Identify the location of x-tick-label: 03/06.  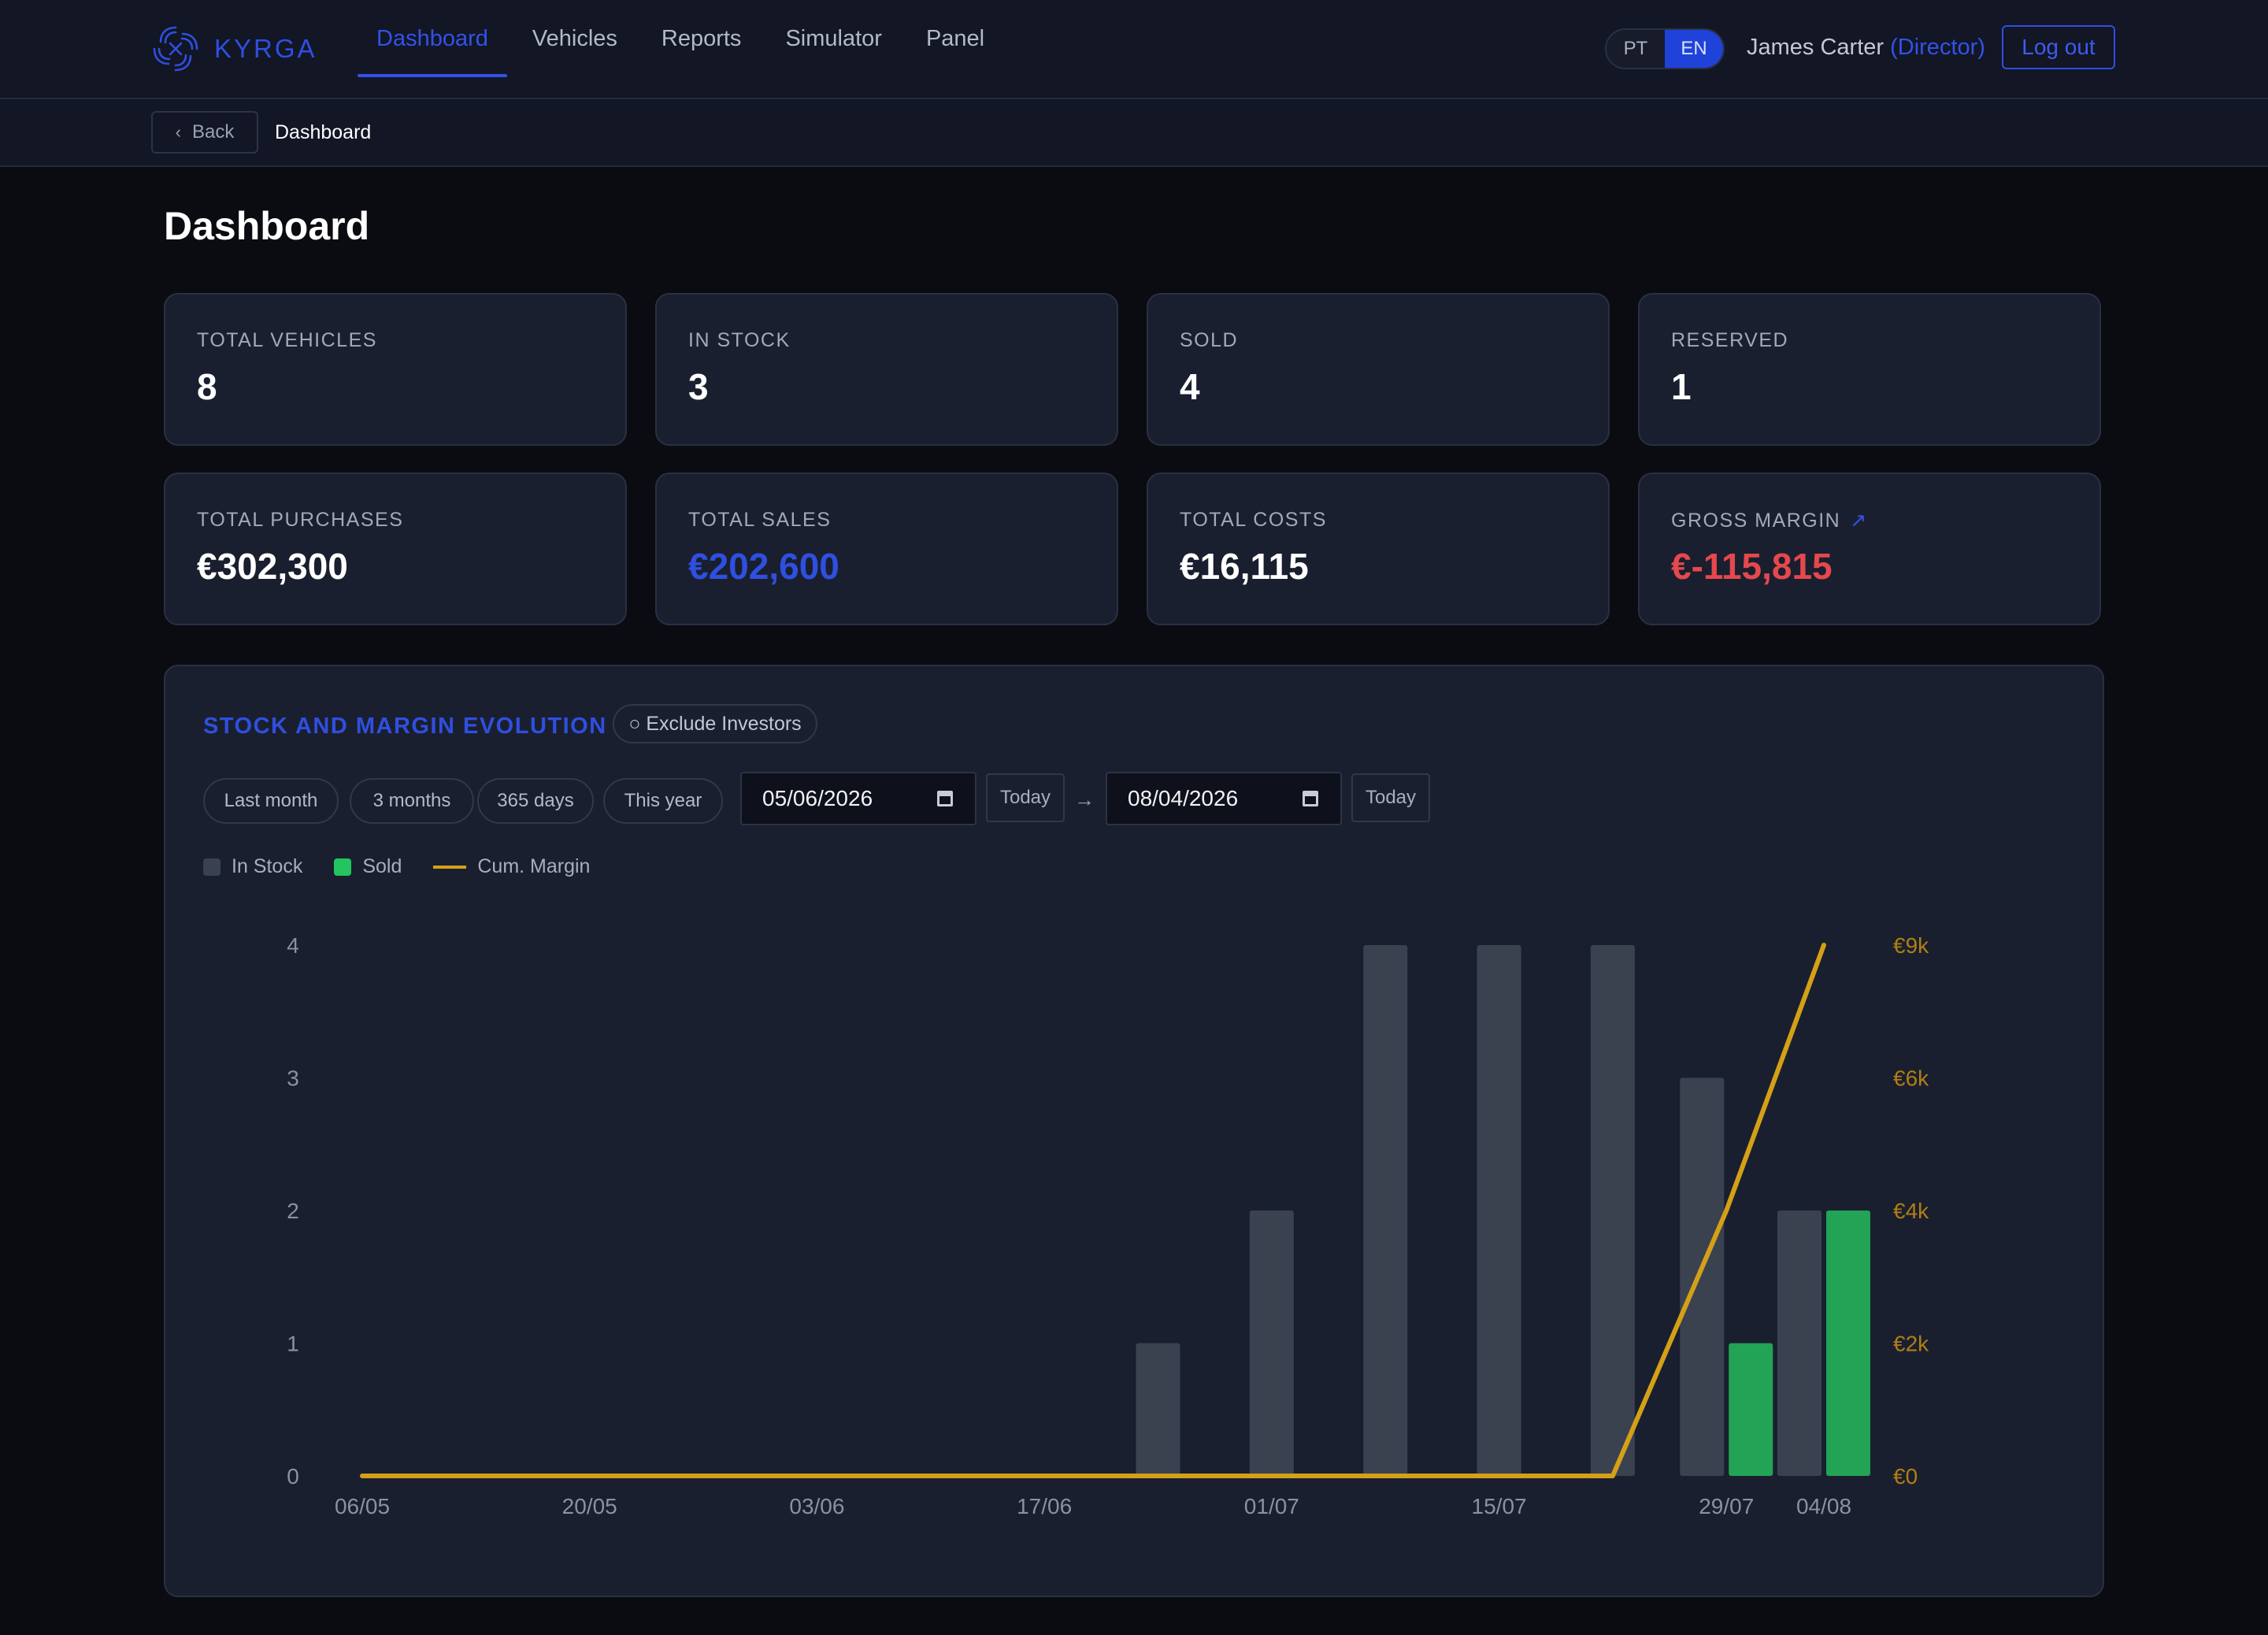
(816, 1506).